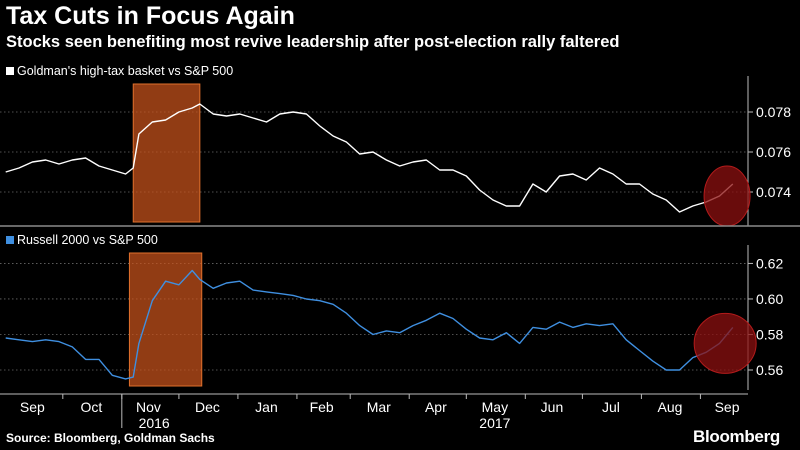  What do you see at coordinates (494, 423) in the screenshot?
I see `year-label-2017: 2017` at bounding box center [494, 423].